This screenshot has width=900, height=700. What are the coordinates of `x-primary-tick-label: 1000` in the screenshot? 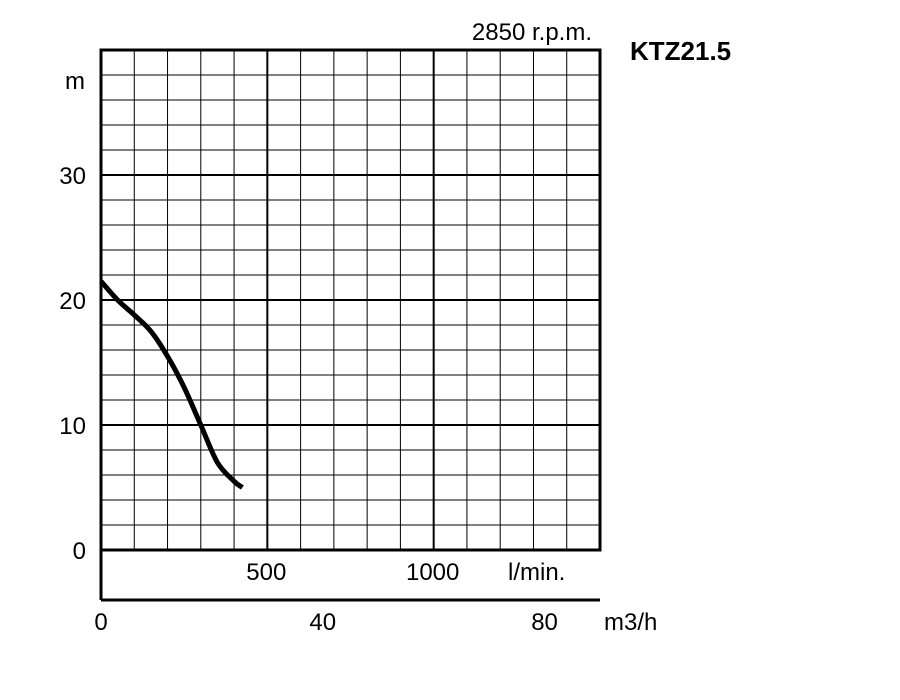 It's located at (432, 572).